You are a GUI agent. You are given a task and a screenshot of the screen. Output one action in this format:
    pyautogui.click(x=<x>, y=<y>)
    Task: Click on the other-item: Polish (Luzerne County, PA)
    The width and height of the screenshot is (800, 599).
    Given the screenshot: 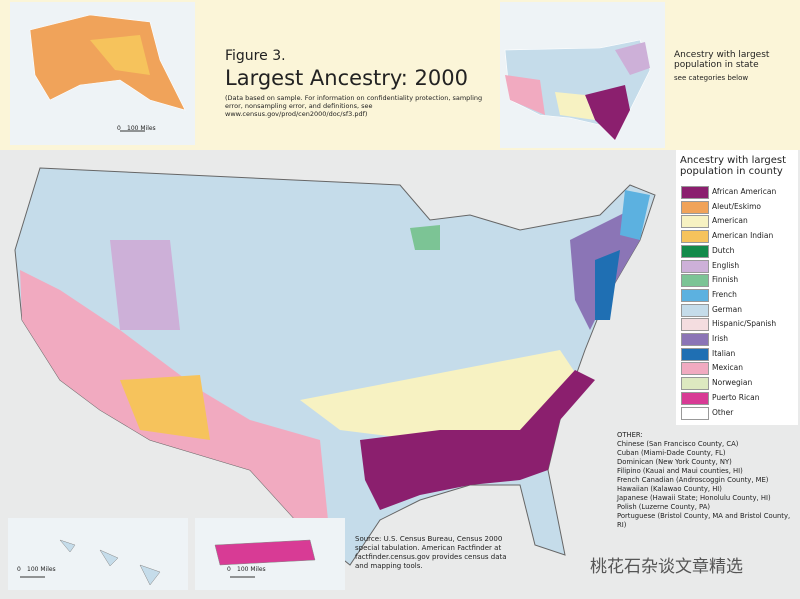 What is the action you would take?
    pyautogui.click(x=663, y=507)
    